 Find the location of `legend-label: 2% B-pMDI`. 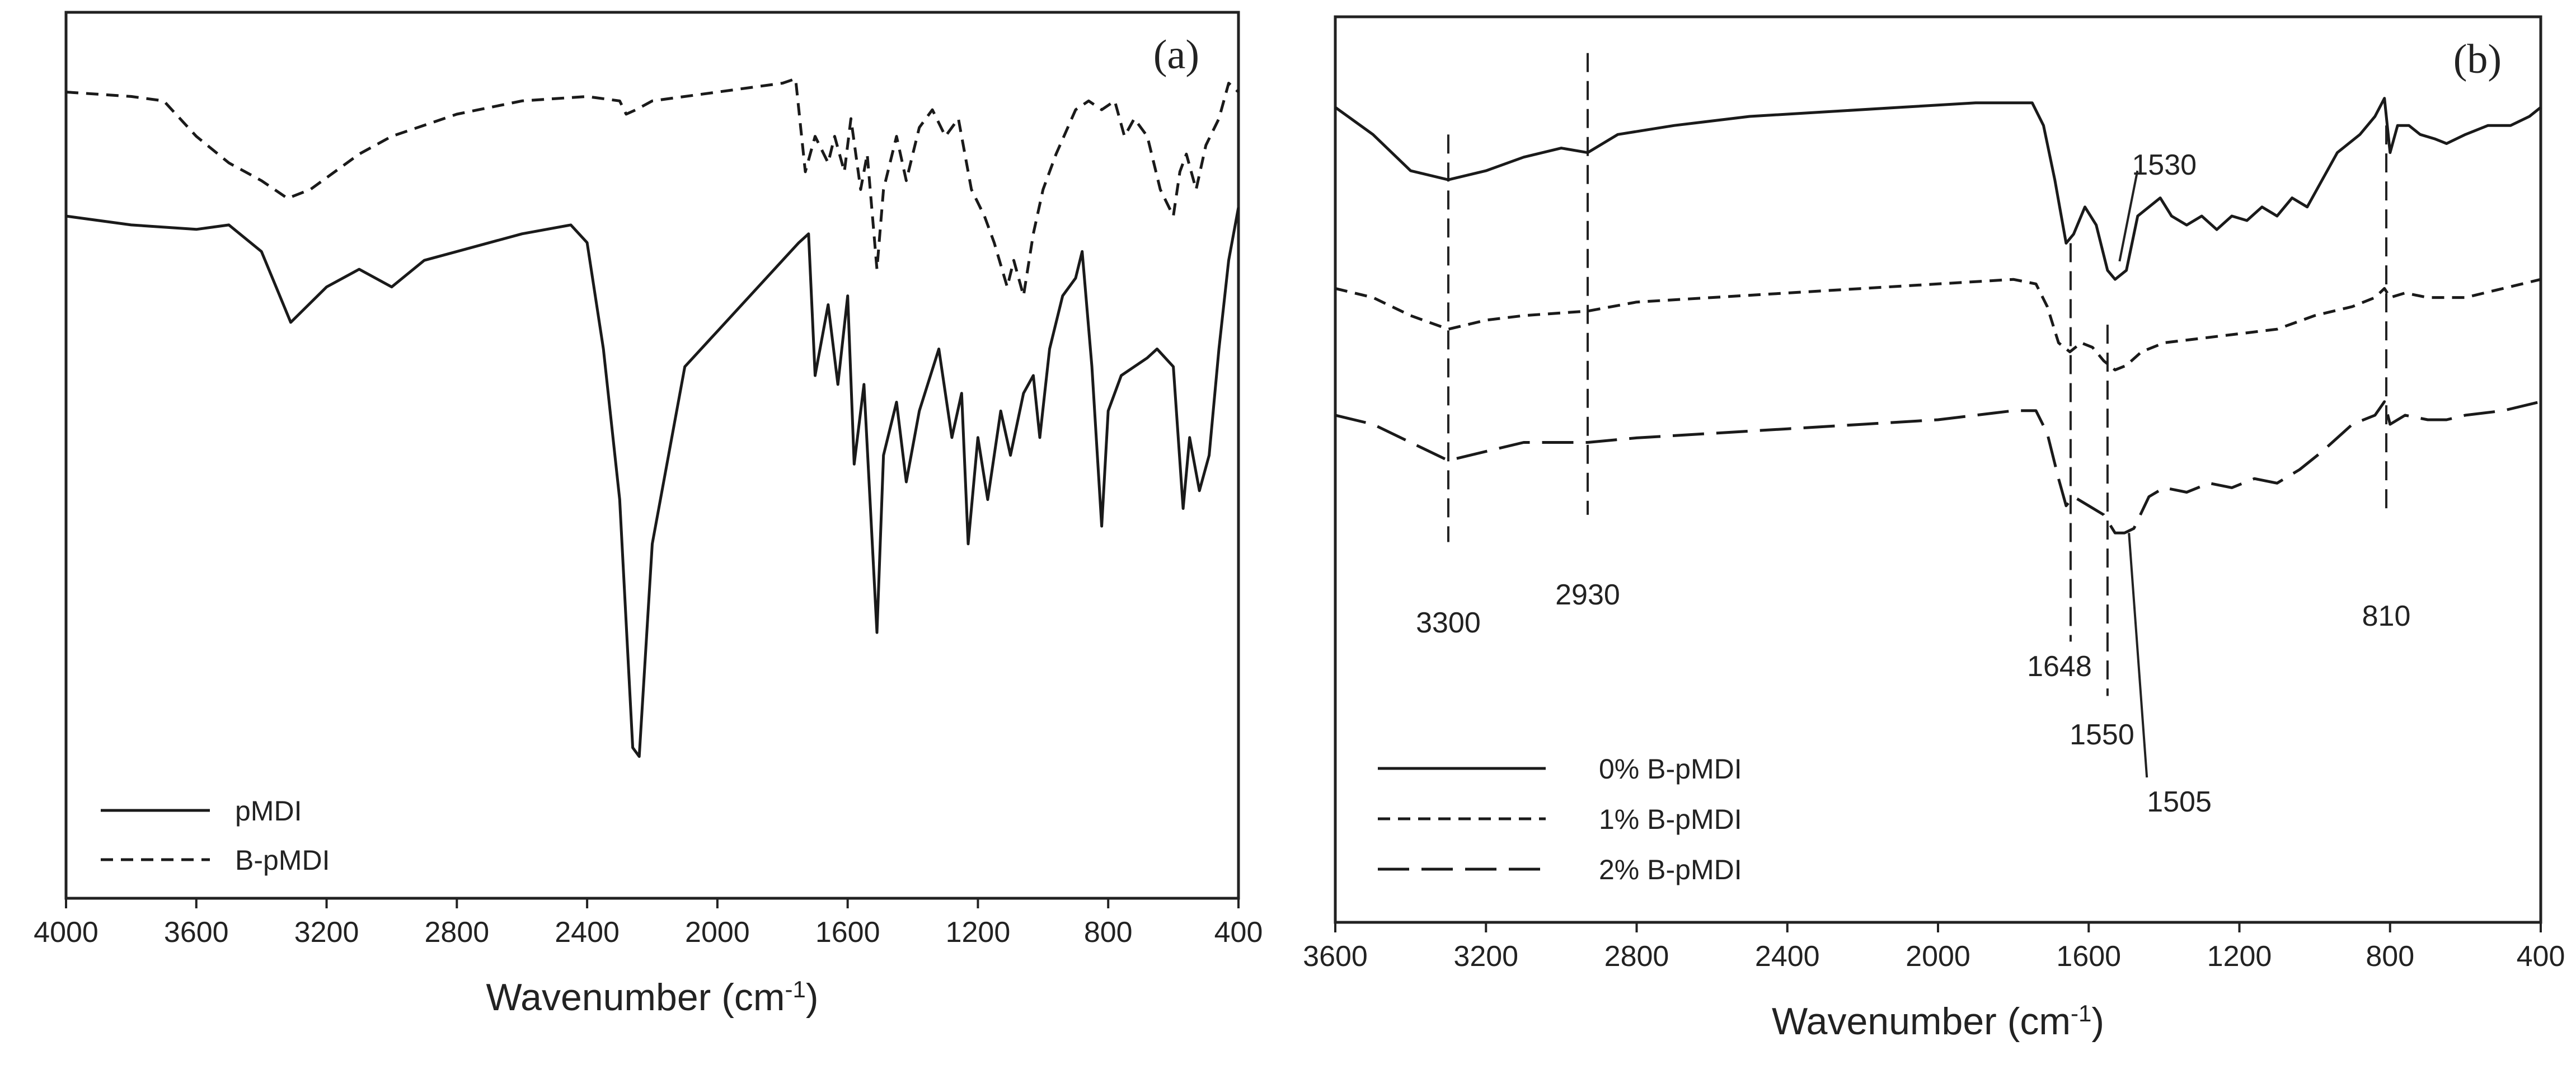

legend-label: 2% B-pMDI is located at coordinates (1670, 869).